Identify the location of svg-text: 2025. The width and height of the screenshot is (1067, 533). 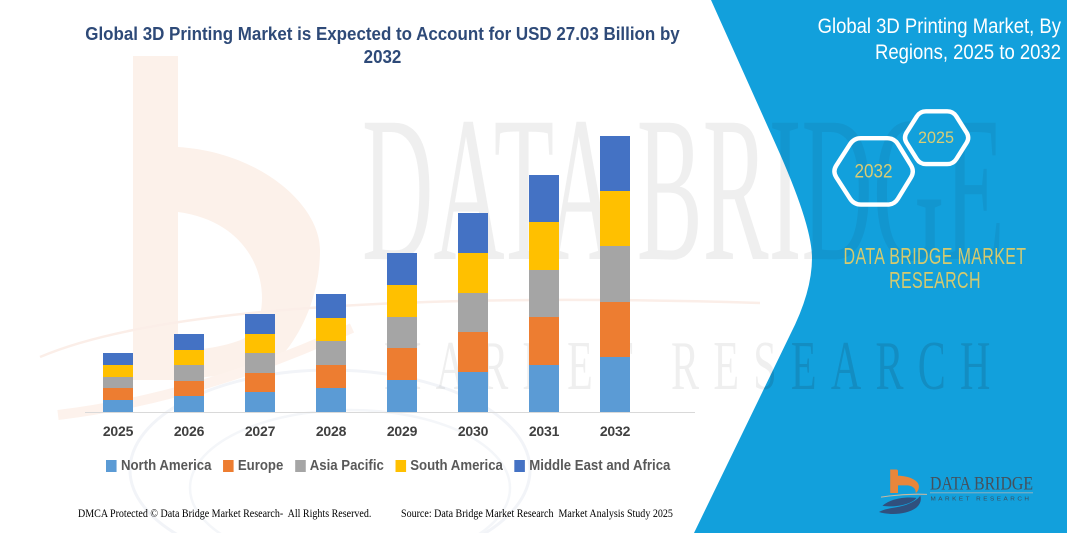
(936, 137).